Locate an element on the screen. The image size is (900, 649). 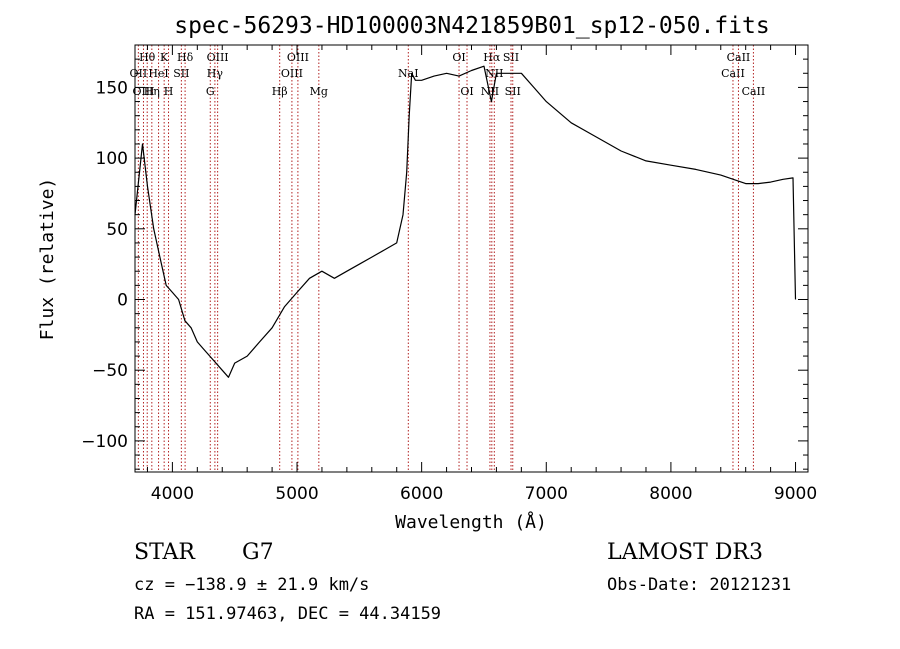
x-tick-label-3: 7000 is located at coordinates (546, 494).